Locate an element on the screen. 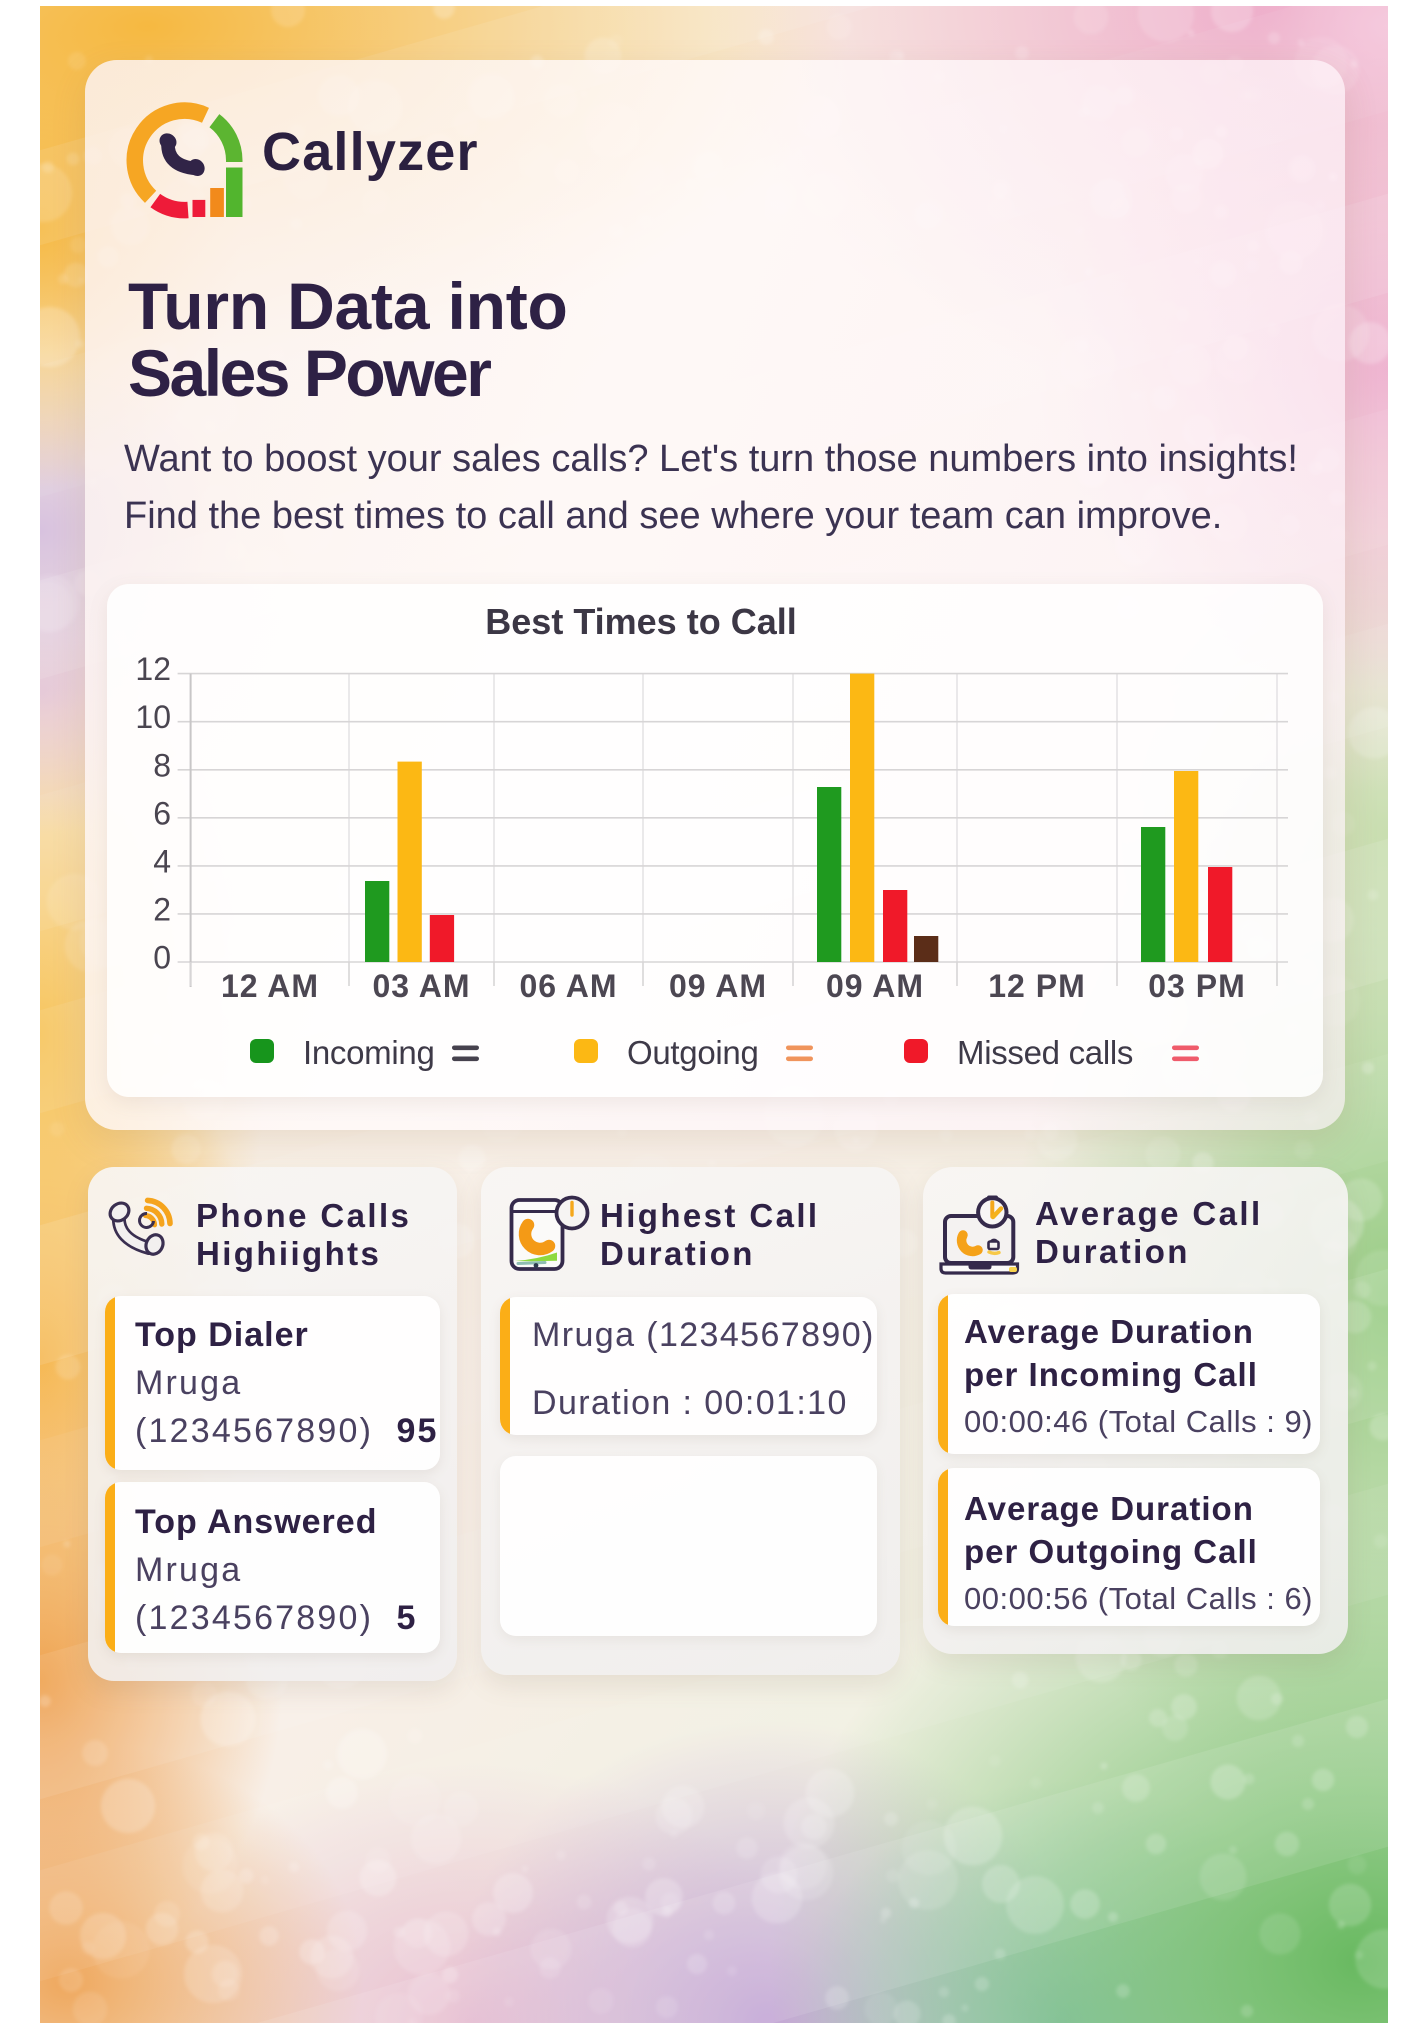 The width and height of the screenshot is (1428, 2028). svg-text: 6 is located at coordinates (162, 813).